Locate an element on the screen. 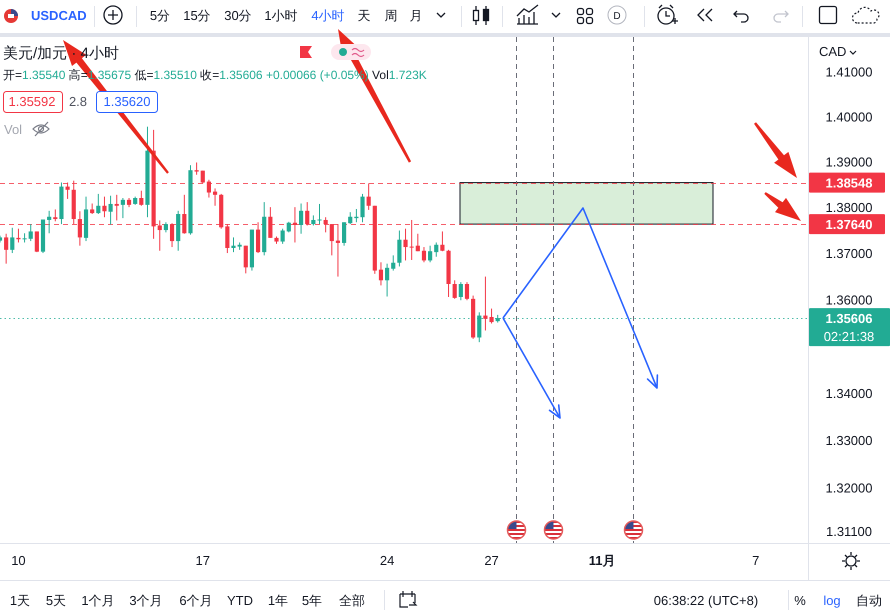  annotation: 周 is located at coordinates (391, 15).